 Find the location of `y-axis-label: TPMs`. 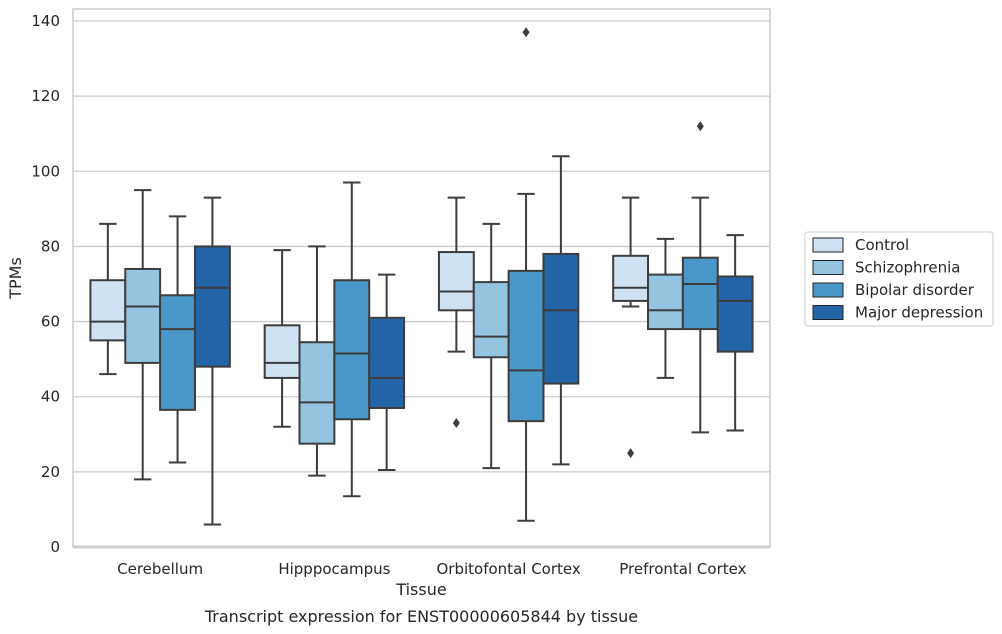

y-axis-label: TPMs is located at coordinates (15, 278).